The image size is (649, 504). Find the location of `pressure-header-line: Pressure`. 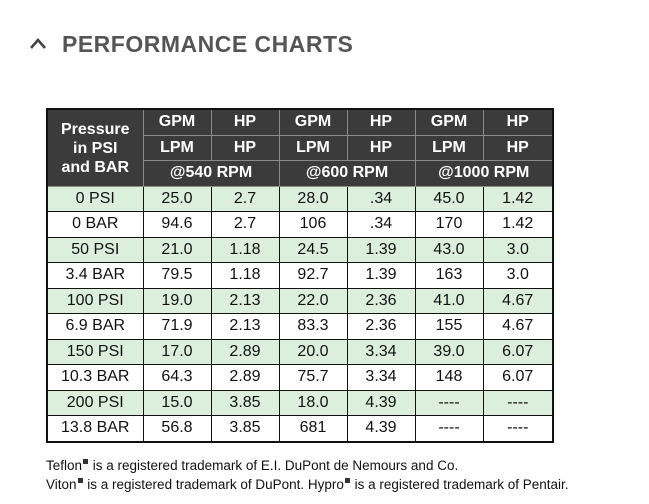

pressure-header-line: Pressure is located at coordinates (95, 130).